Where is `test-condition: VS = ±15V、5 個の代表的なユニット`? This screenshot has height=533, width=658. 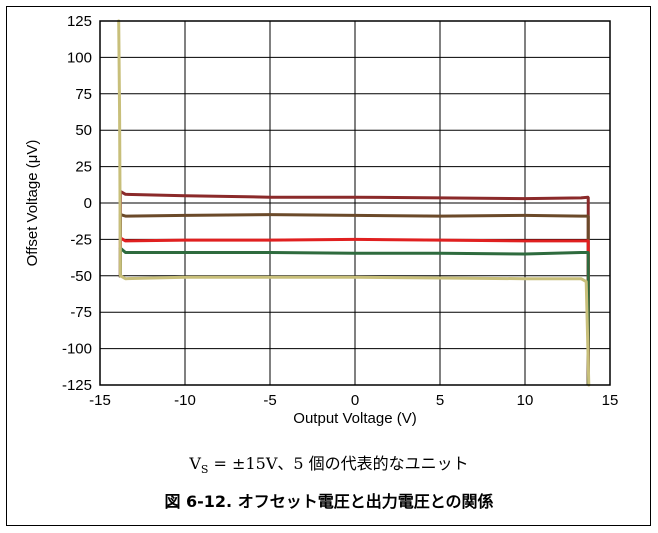
test-condition: VS = ±15V、5 個の代表的なユニット is located at coordinates (329, 463).